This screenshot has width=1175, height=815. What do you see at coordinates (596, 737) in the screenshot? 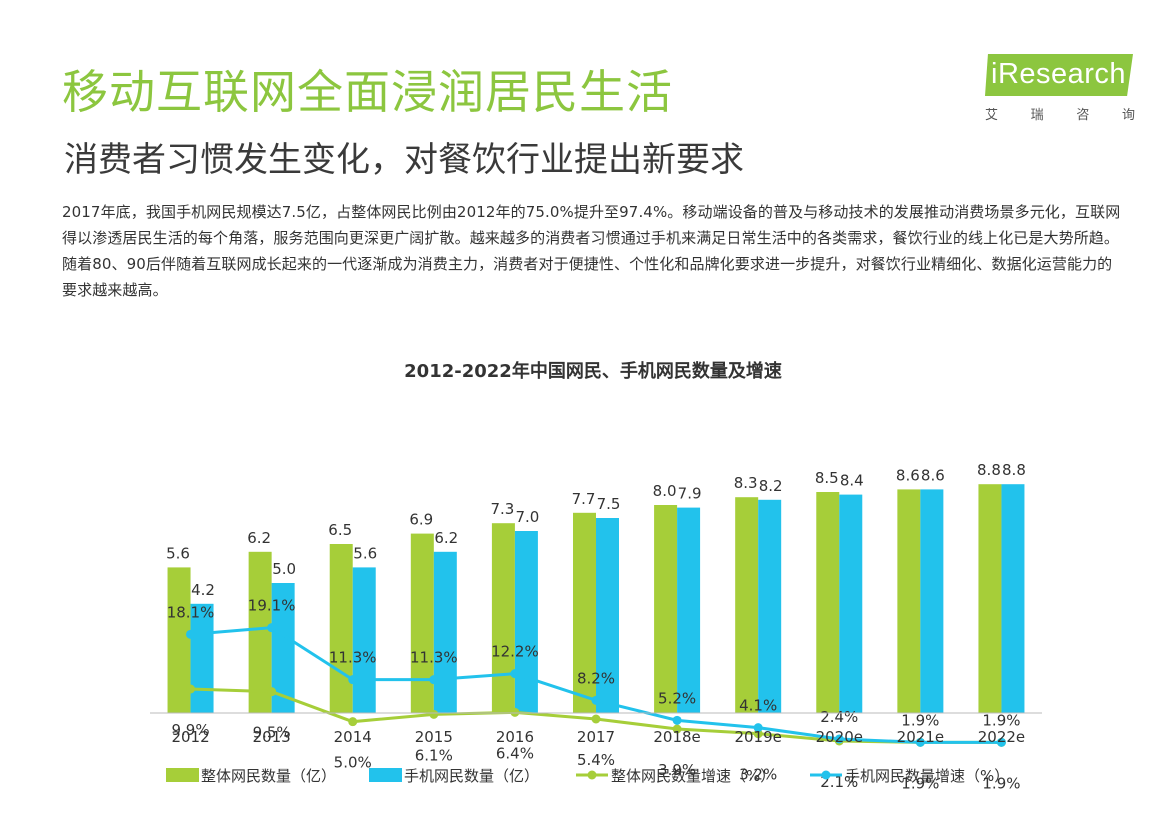
I see `x-tick-label: 2017` at bounding box center [596, 737].